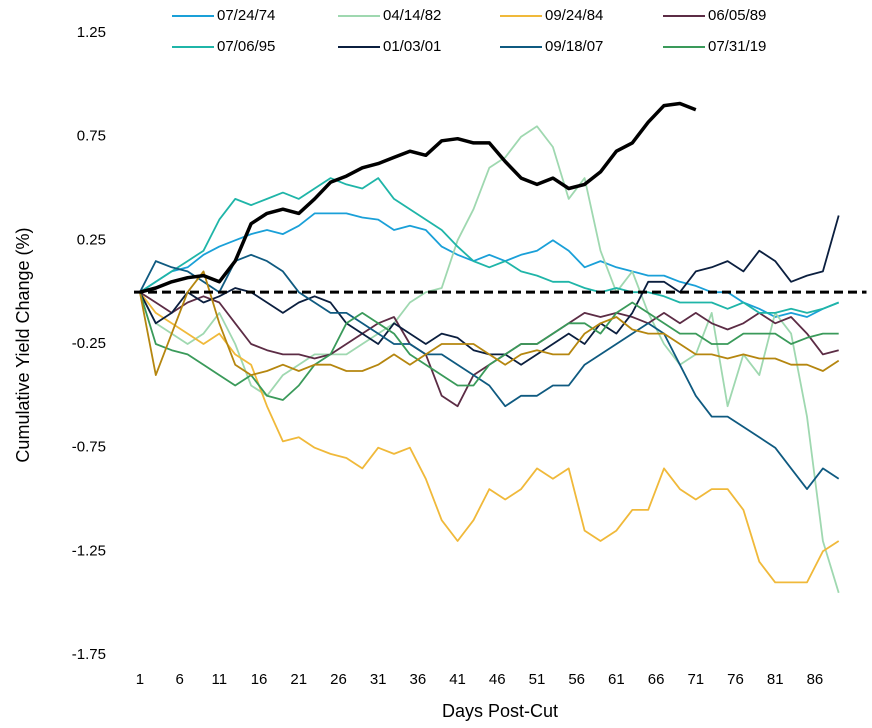 The height and width of the screenshot is (728, 872). Describe the element at coordinates (815, 679) in the screenshot. I see `x-tick-label: 86` at that location.